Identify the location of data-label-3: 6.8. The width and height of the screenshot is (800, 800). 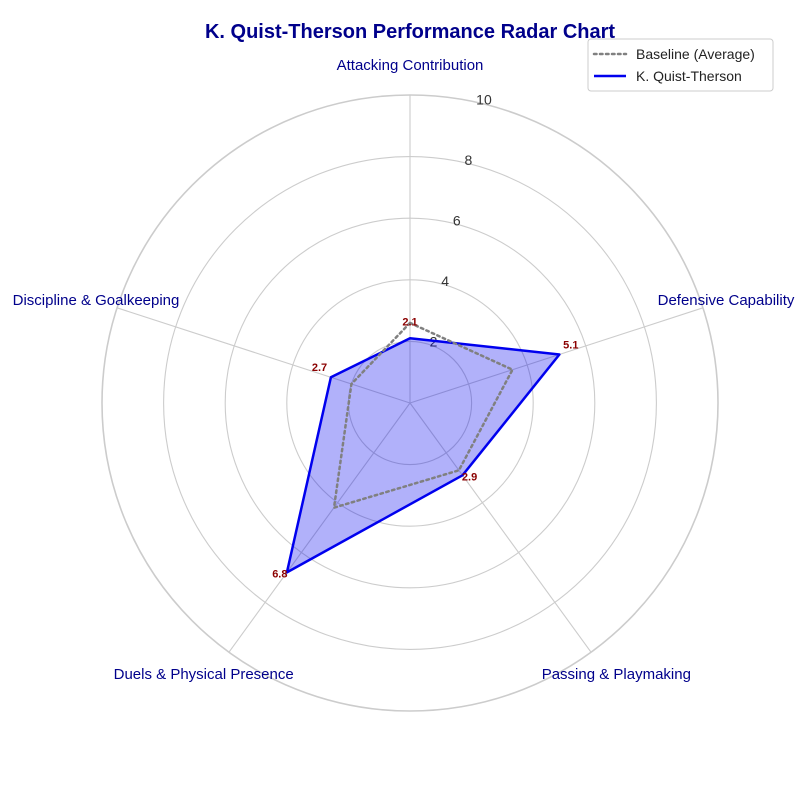
(279, 575).